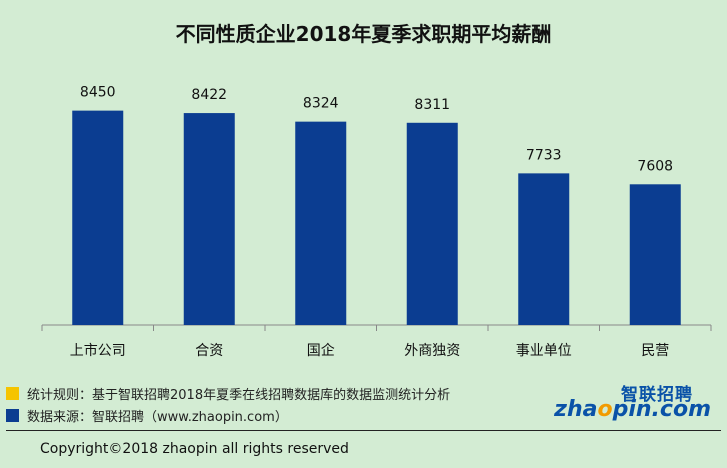 Image resolution: width=727 pixels, height=468 pixels. What do you see at coordinates (321, 350) in the screenshot?
I see `category-label-2: 国企` at bounding box center [321, 350].